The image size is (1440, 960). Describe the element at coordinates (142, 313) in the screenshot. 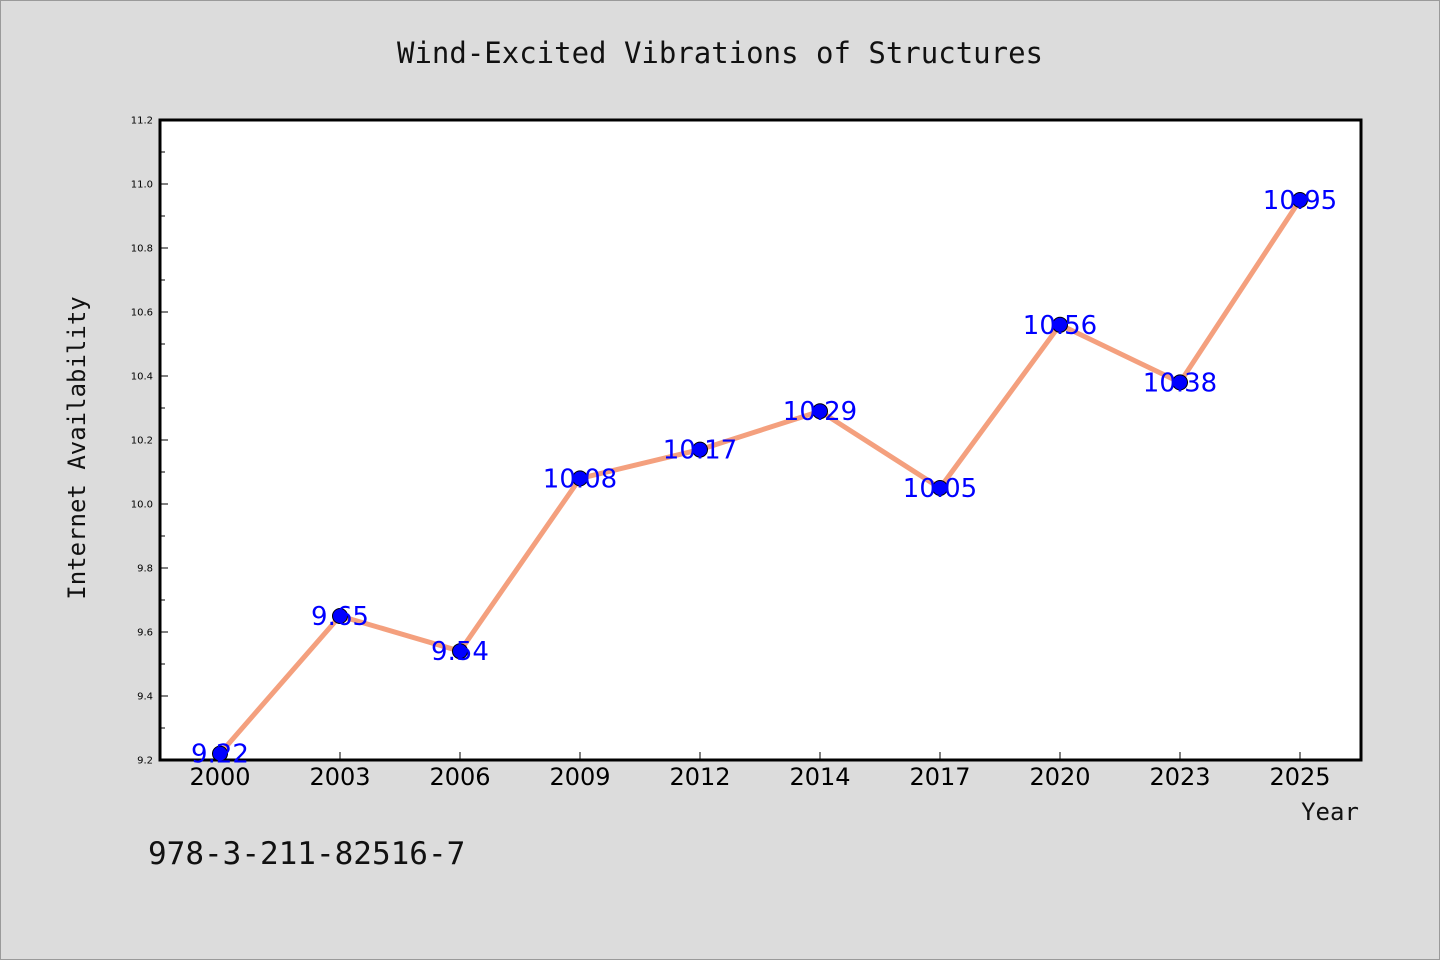

I see `y-tick-label: 10.6` at that location.